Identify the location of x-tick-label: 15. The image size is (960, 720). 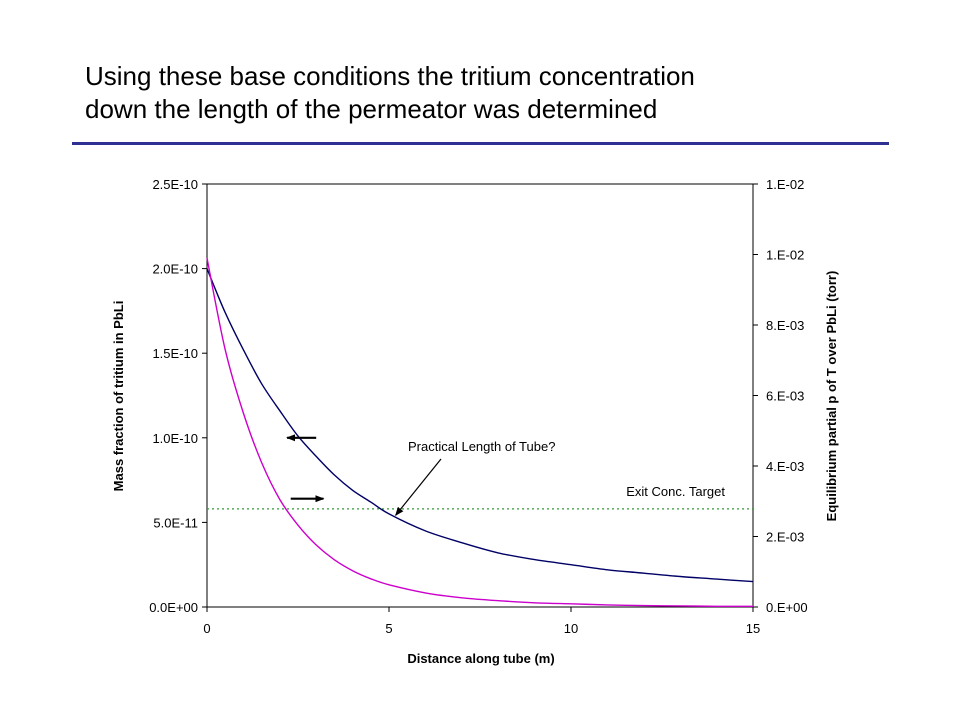
(753, 628).